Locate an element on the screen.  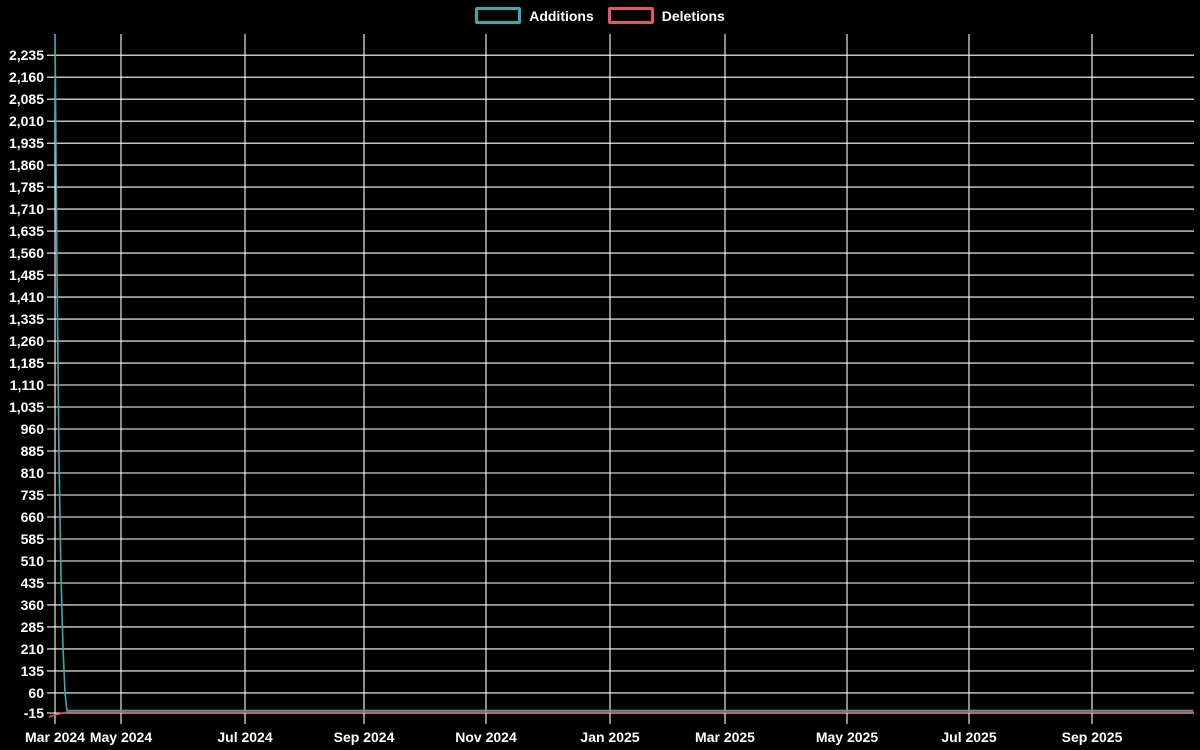
y-tick-label: 1,335 is located at coordinates (26, 319).